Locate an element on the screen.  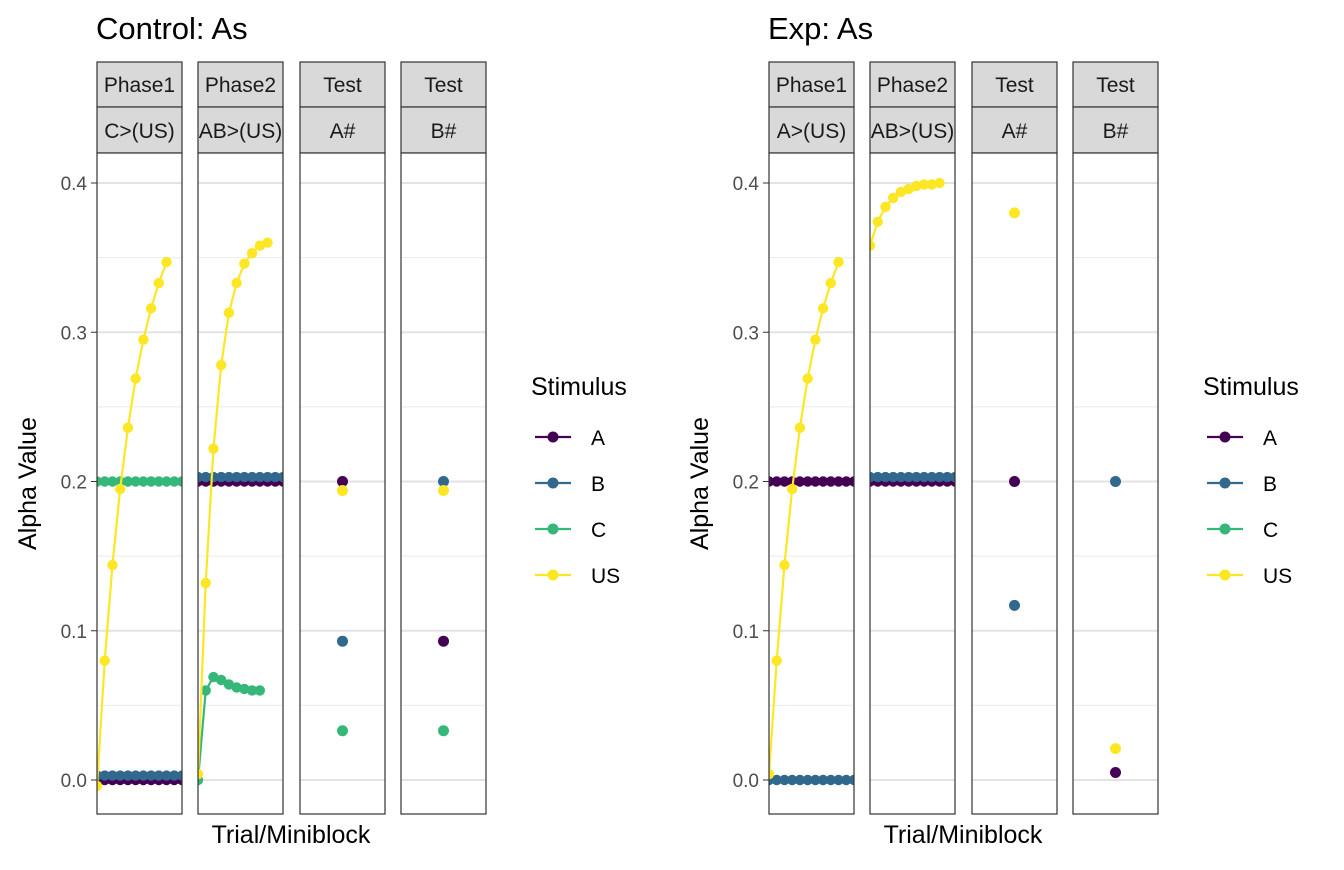
facet-panel-3: Test A# is located at coordinates (342, 438).